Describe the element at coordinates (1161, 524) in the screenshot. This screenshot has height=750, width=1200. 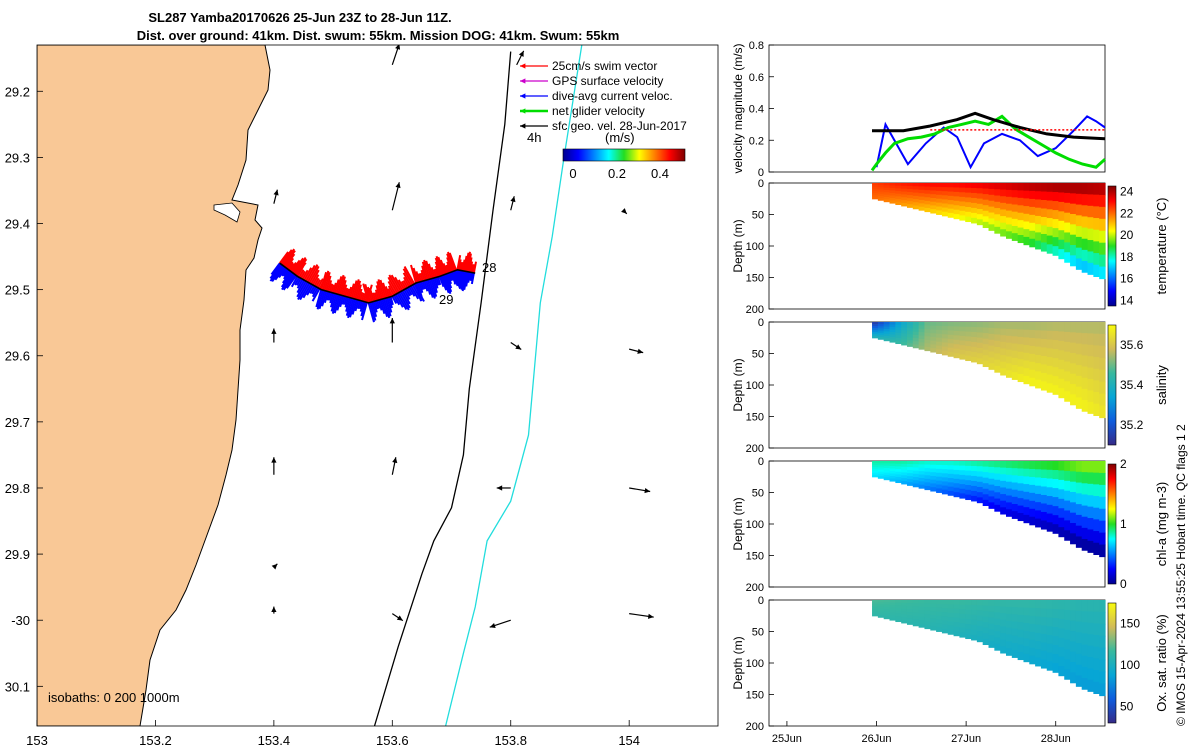
I see `chlorophyll-colorbar-label: chl-a (mg m-3)` at that location.